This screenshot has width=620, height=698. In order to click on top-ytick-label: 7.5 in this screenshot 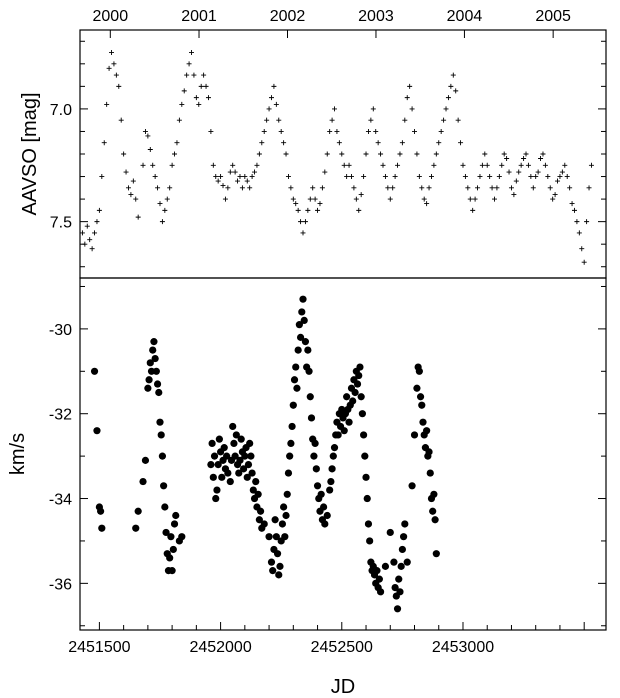, I will do `click(61, 223)`.